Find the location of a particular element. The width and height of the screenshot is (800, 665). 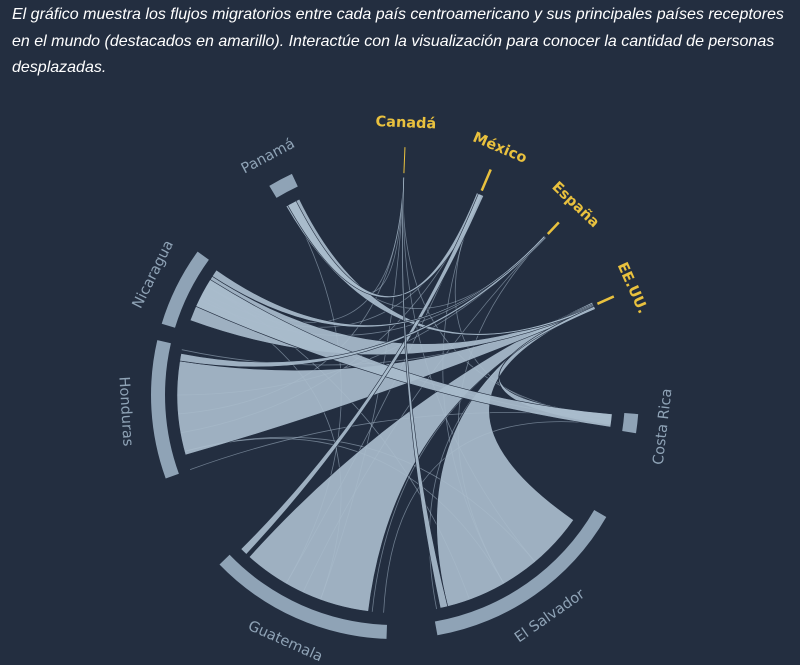

arc-costa_rica is located at coordinates (630, 423).